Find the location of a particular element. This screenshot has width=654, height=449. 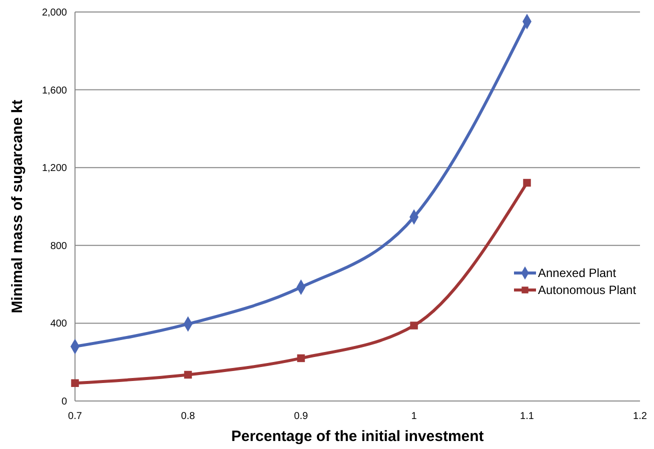

x-tick-label: 0.8 is located at coordinates (188, 416).